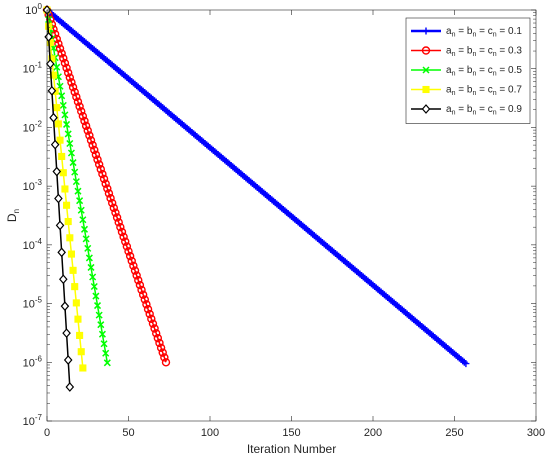 The height and width of the screenshot is (462, 550). Describe the element at coordinates (291, 449) in the screenshot. I see `x-axis-label: Iteration Number` at that location.